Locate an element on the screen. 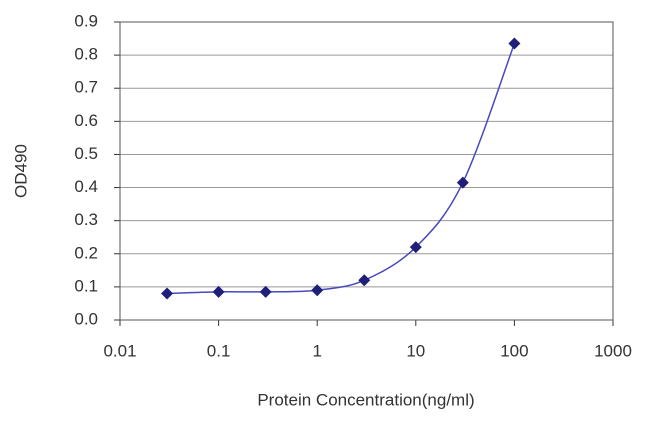 Image resolution: width=650 pixels, height=426 pixels. y-tick-label: 0.0 is located at coordinates (86, 318).